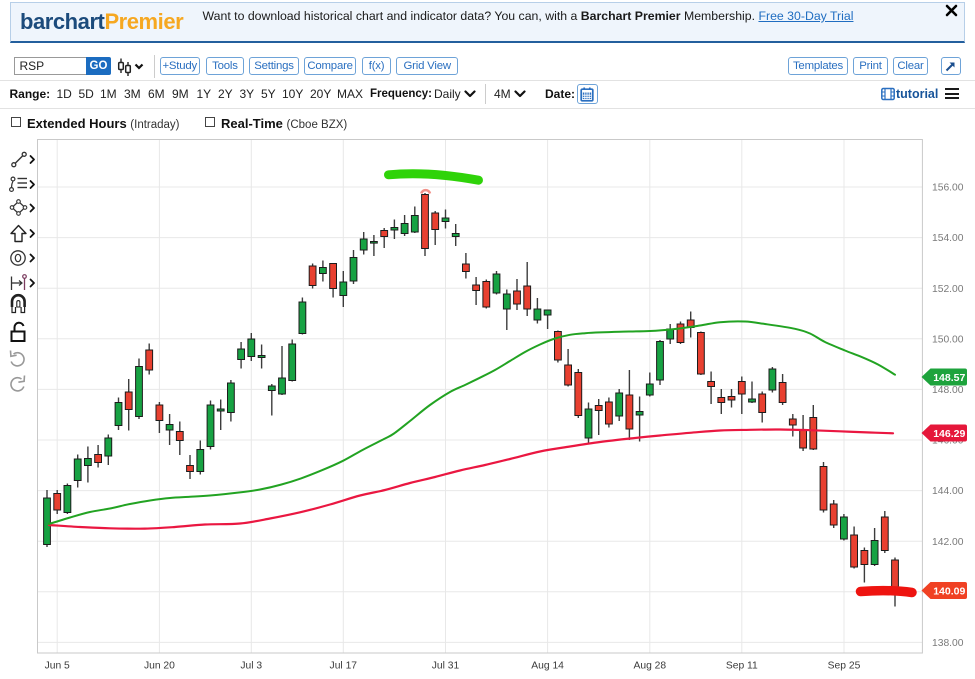  Describe the element at coordinates (948, 289) in the screenshot. I see `svg-text: 152.00` at that location.